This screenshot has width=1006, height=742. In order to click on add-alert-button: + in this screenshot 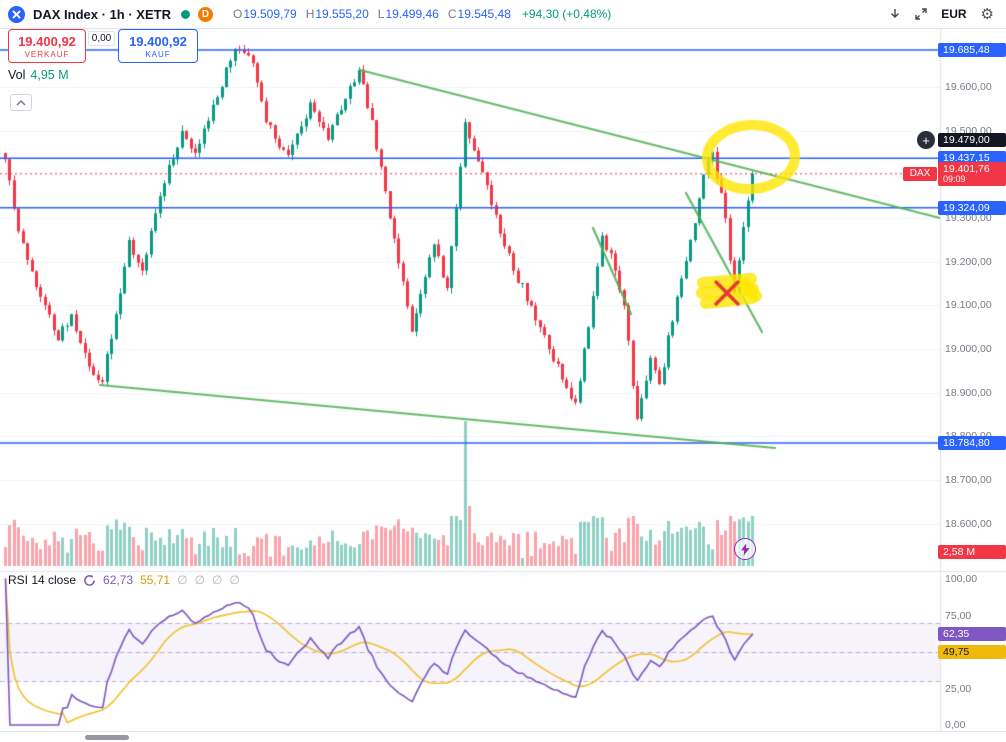, I will do `click(926, 140)`.